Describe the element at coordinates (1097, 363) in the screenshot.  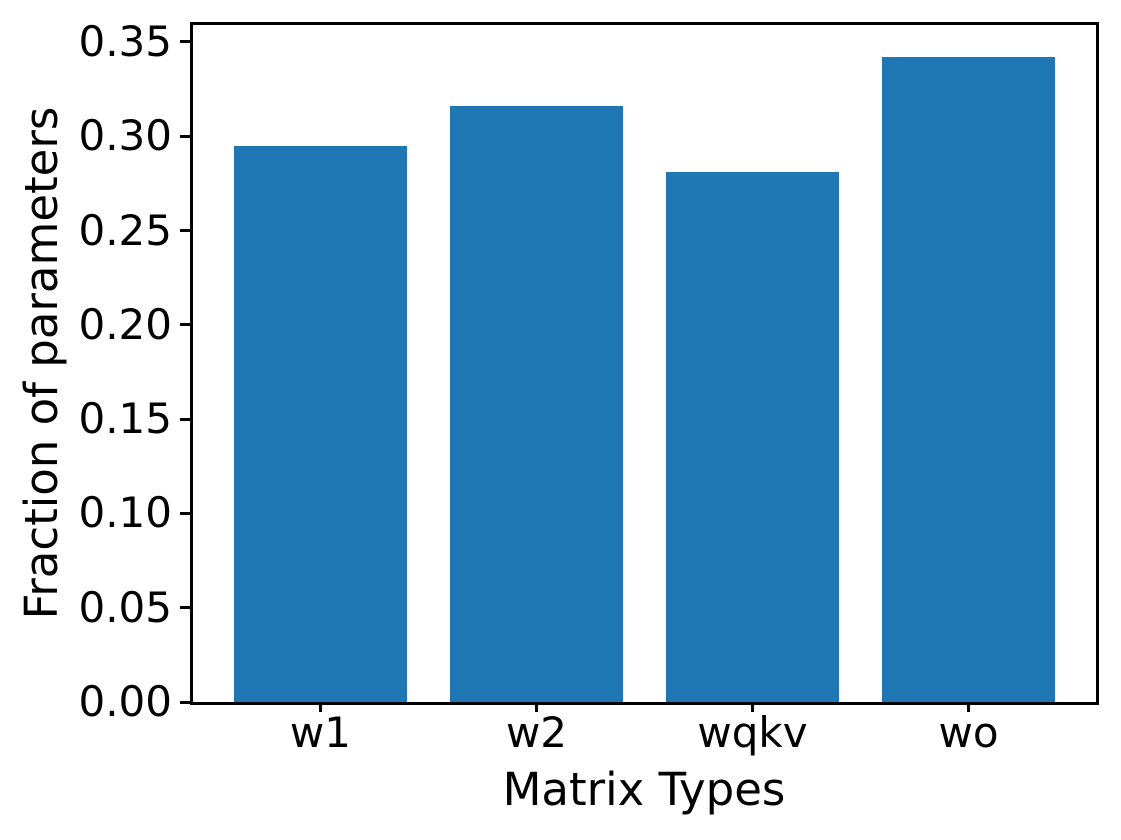
I see `right-spine` at that location.